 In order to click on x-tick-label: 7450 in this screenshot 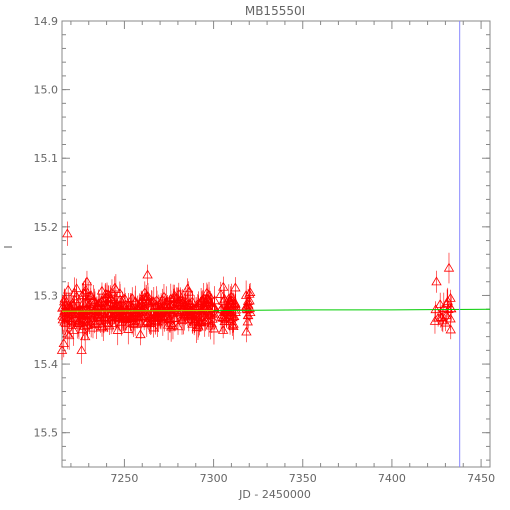, I will do `click(481, 478)`.